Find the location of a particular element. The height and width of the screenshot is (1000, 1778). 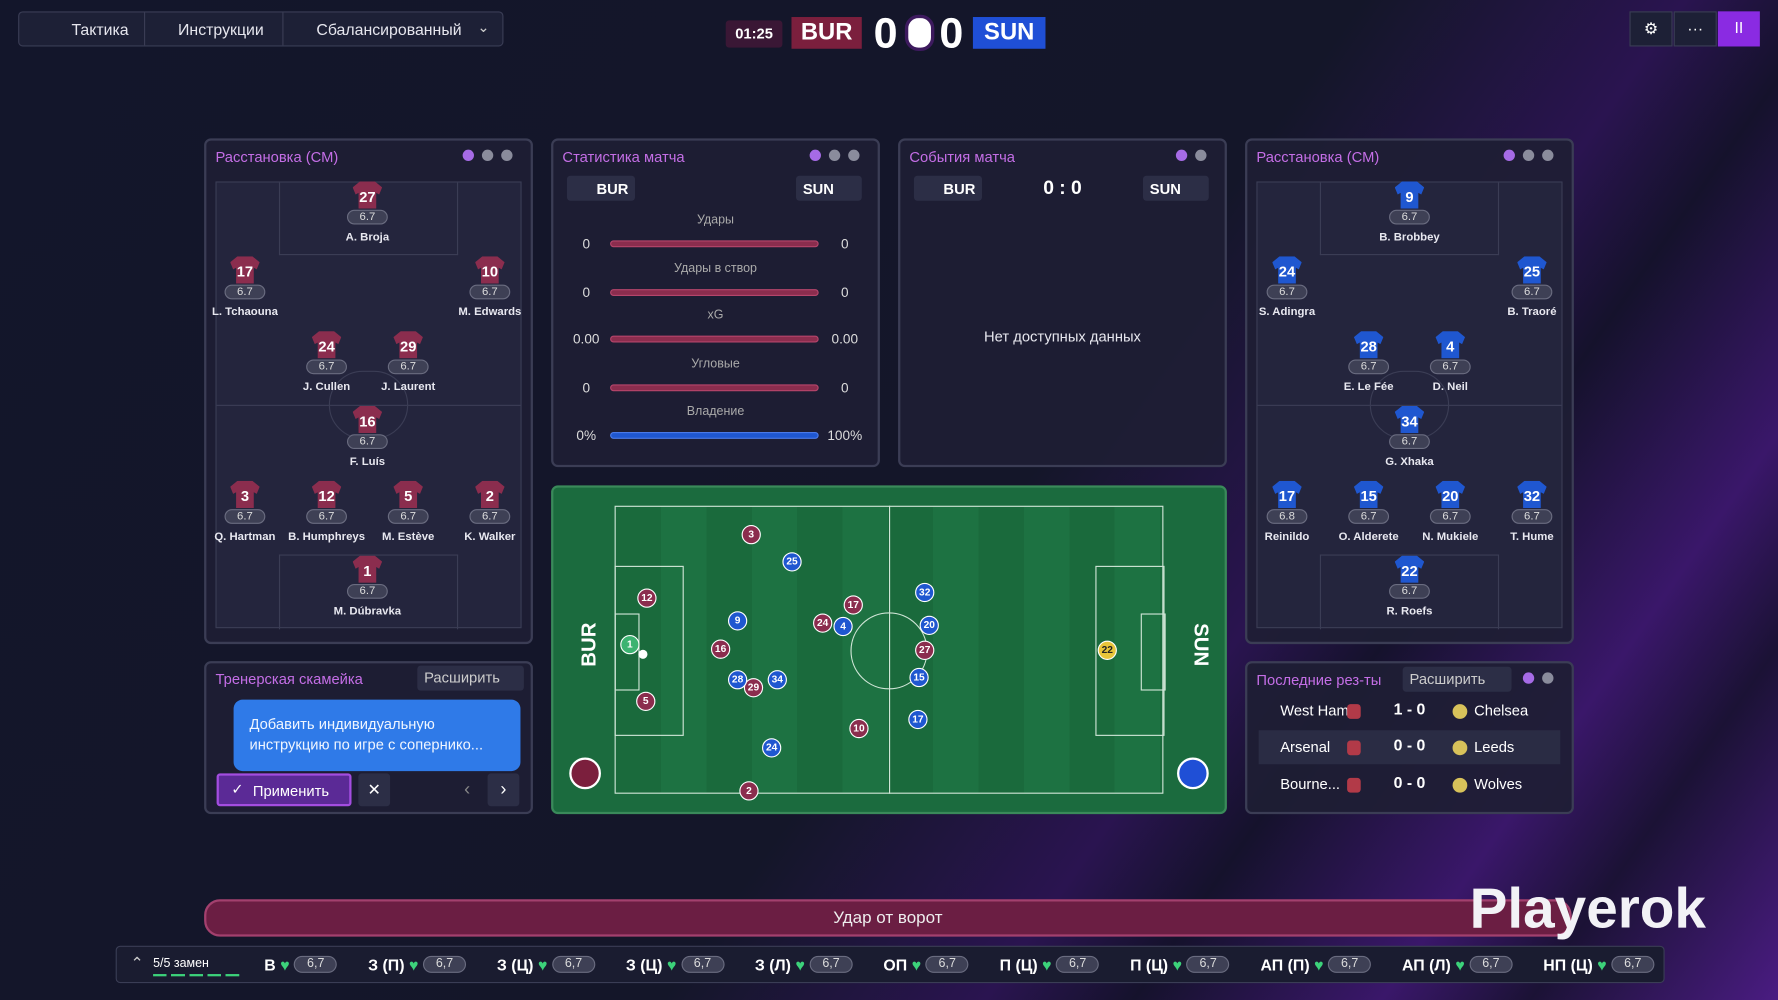

toolbar-button: ⚙ is located at coordinates (1651, 29).